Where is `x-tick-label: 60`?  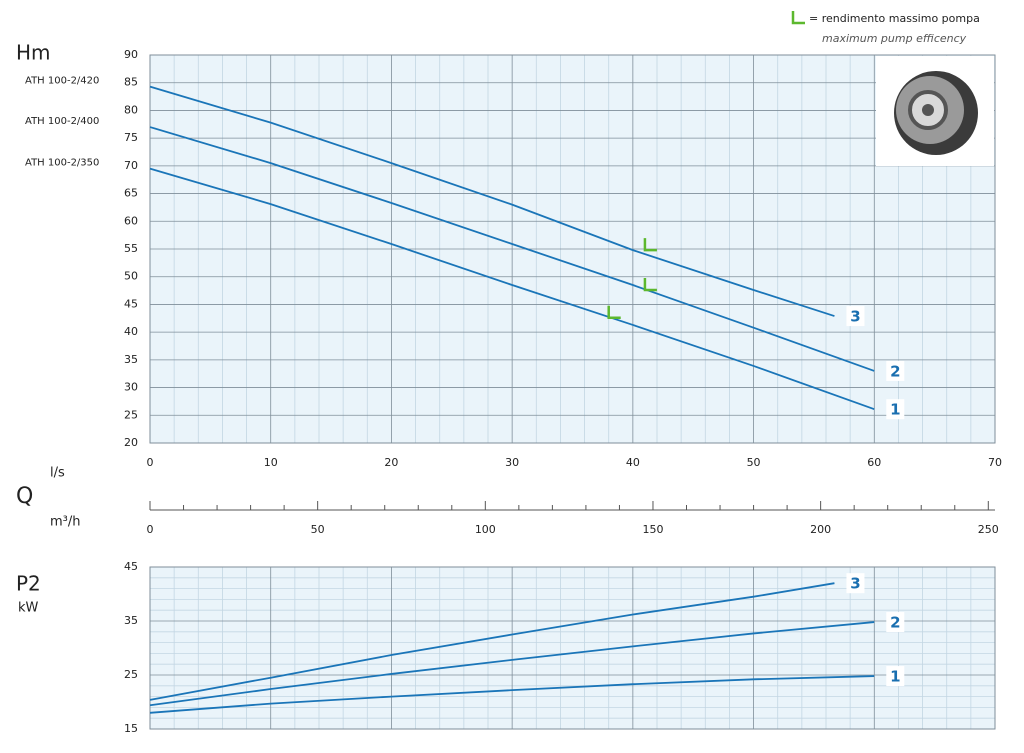
x-tick-label: 60 is located at coordinates (874, 462).